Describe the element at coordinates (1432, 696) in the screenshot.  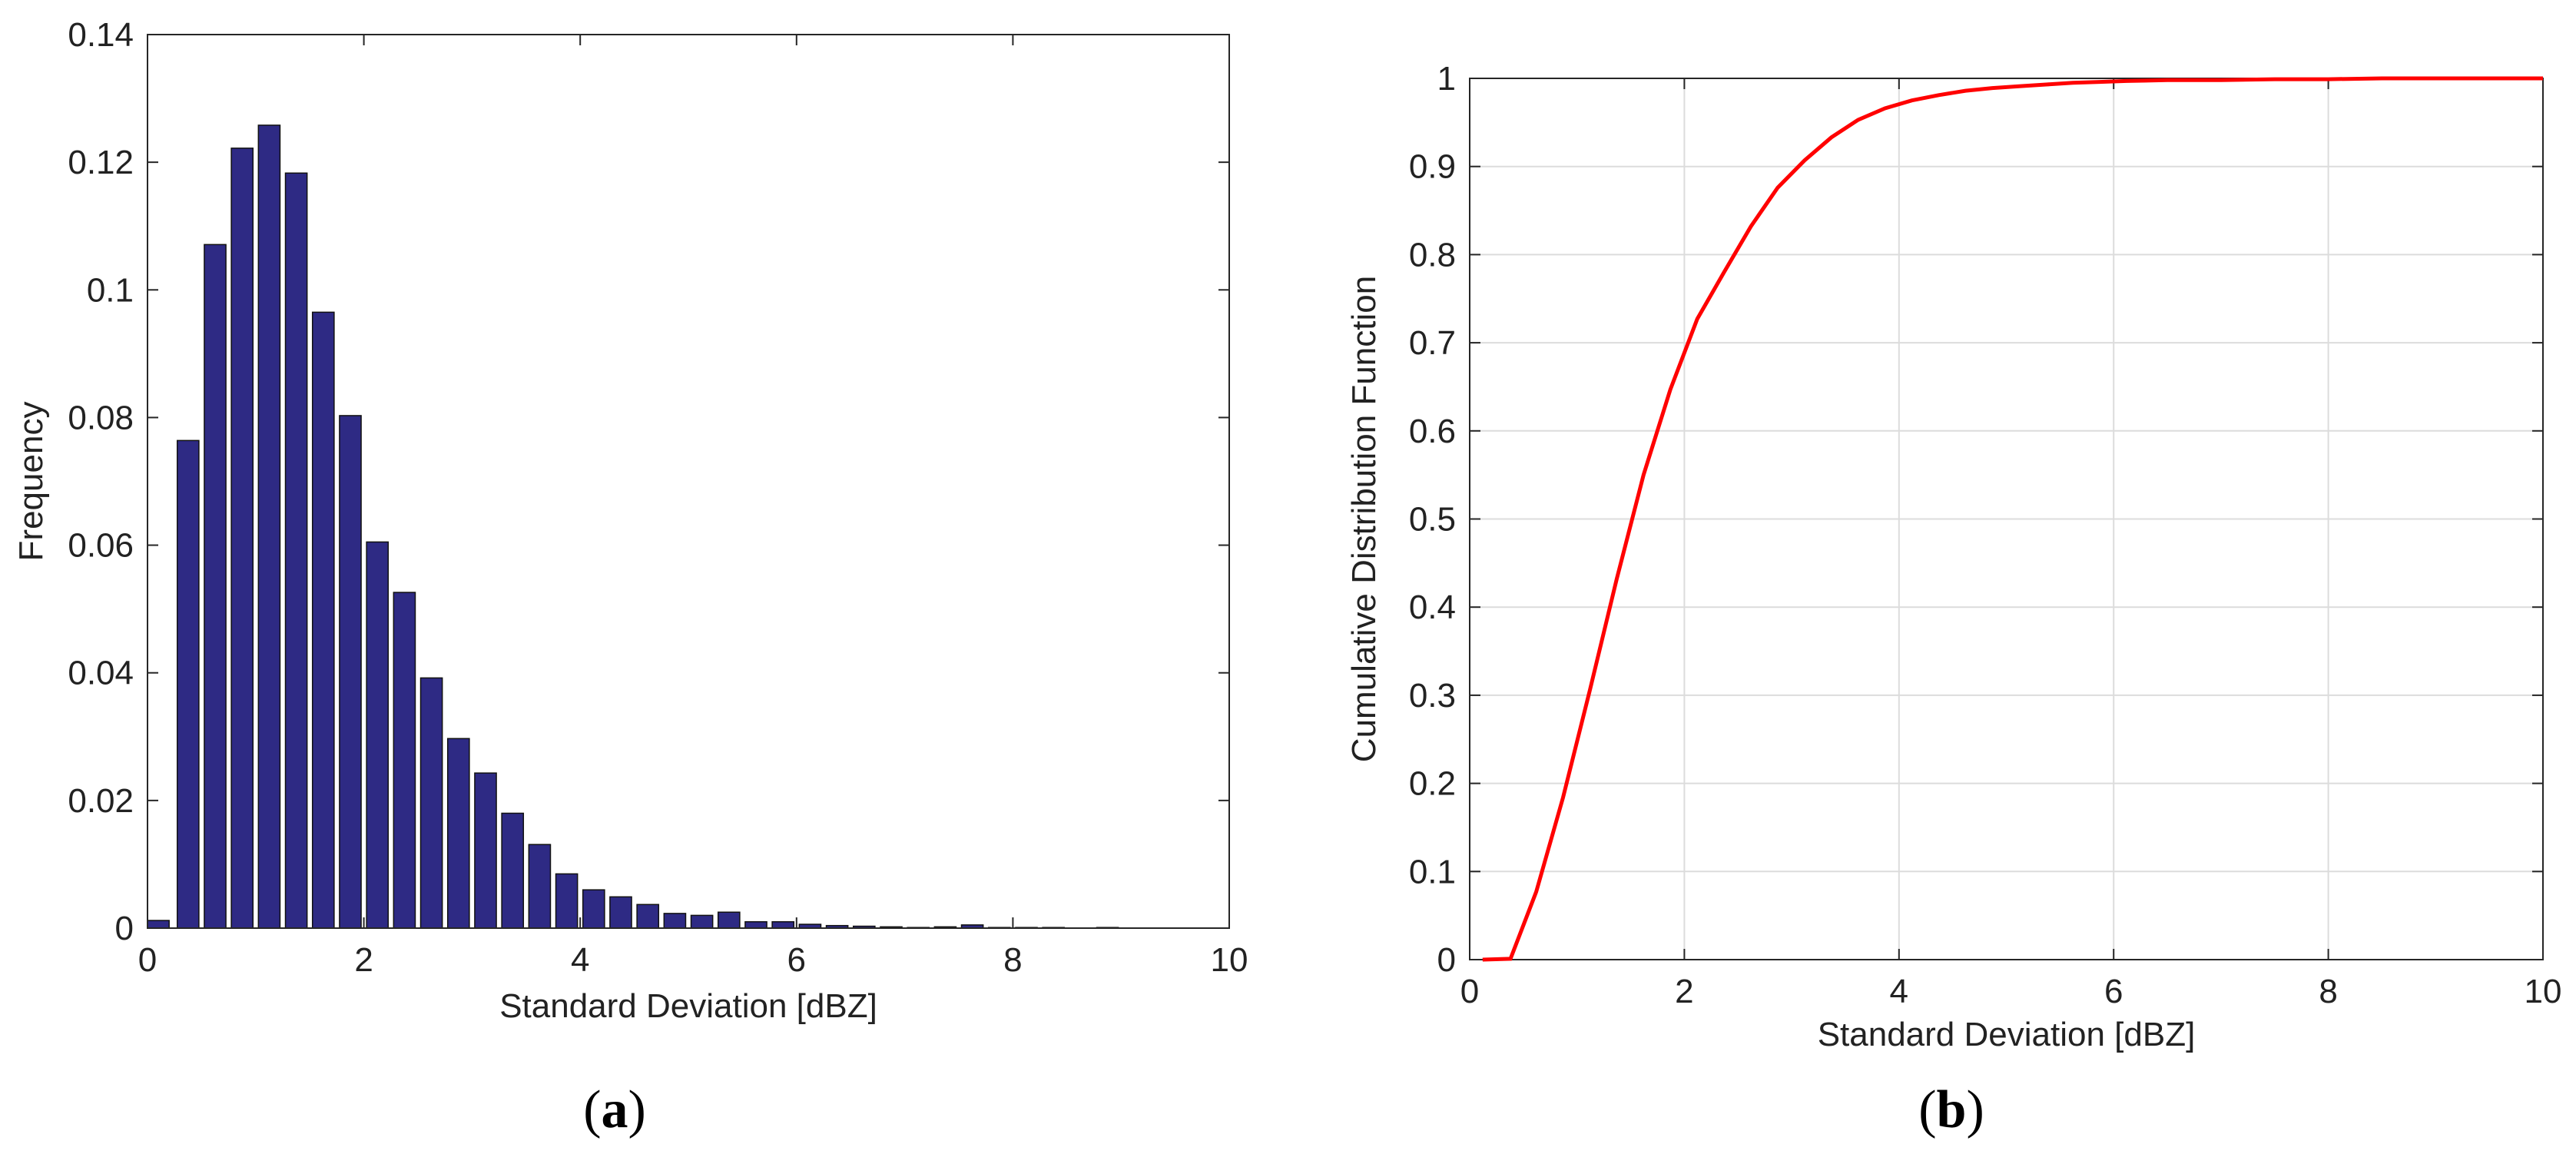
I see `y-tick-label: 0.3` at that location.